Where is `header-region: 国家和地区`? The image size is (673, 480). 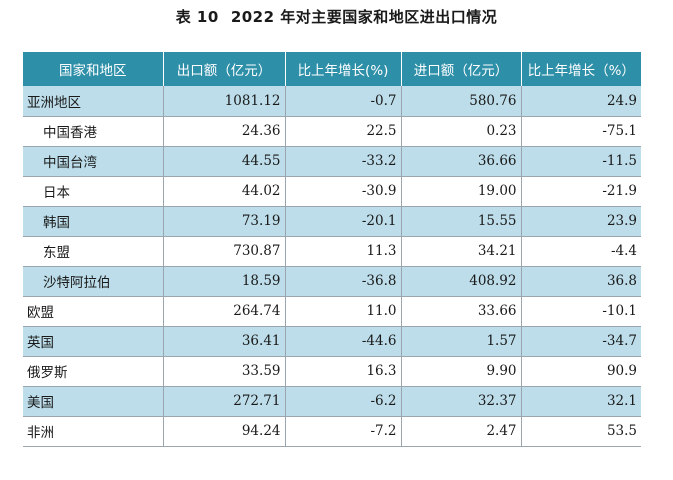 header-region: 国家和地区 is located at coordinates (93, 69).